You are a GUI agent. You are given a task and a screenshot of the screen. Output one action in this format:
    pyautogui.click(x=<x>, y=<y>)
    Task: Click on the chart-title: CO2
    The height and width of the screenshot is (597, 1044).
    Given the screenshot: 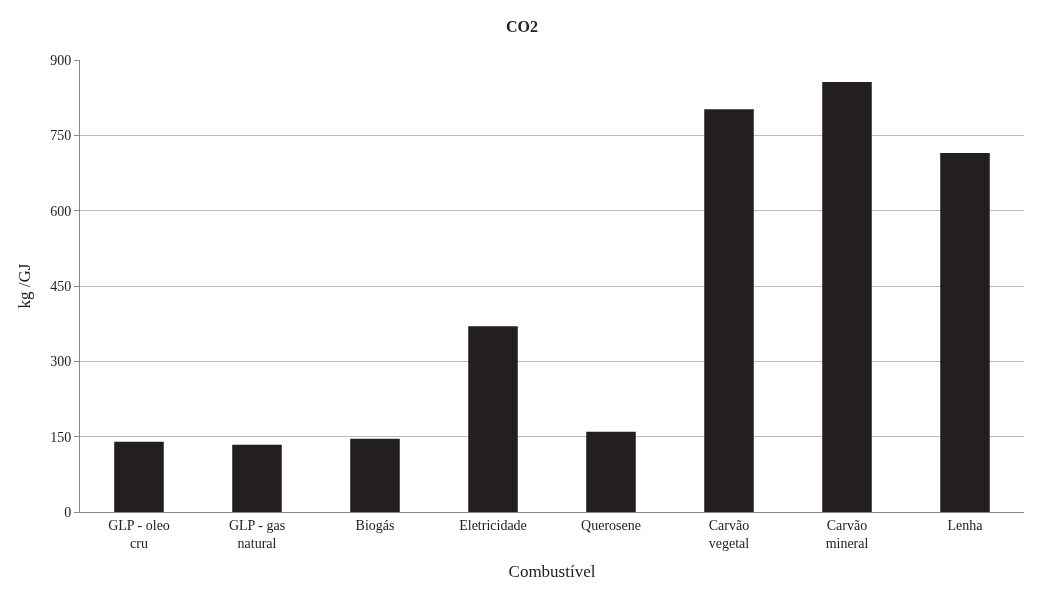 What is the action you would take?
    pyautogui.click(x=522, y=27)
    